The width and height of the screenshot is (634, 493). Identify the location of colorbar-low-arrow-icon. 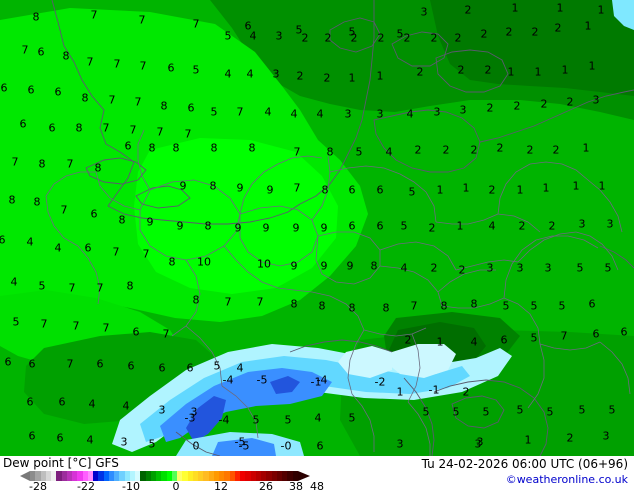
(25, 476).